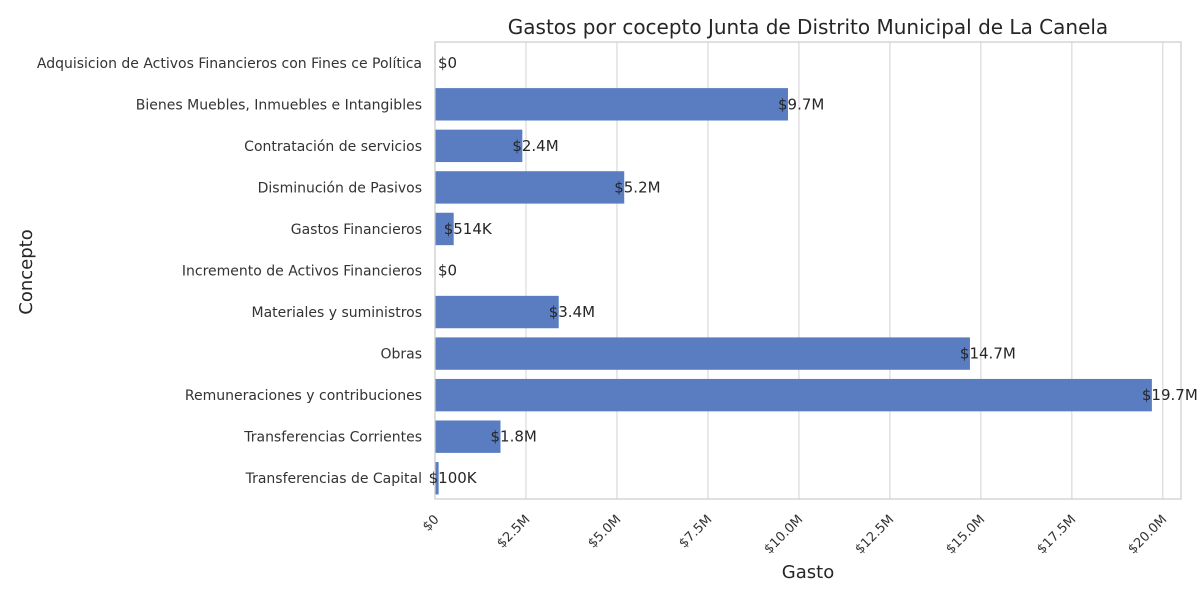 This screenshot has width=1200, height=600. I want to click on data-label: $100K, so click(453, 478).